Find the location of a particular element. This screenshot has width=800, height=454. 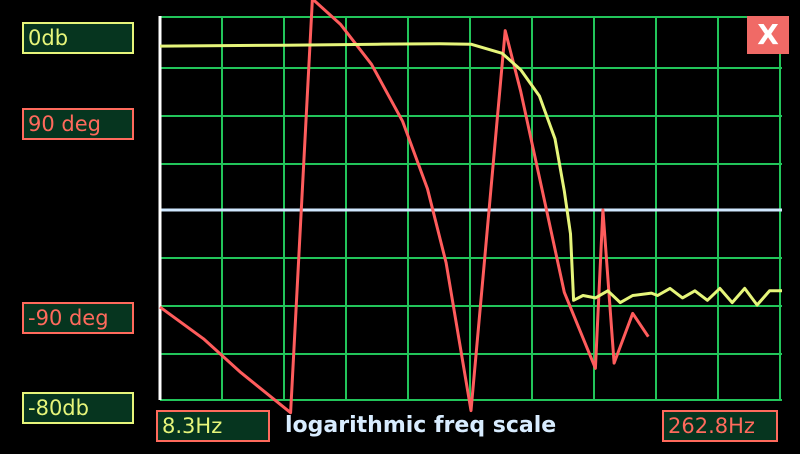

gain-max-label: 0db is located at coordinates (78, 38).